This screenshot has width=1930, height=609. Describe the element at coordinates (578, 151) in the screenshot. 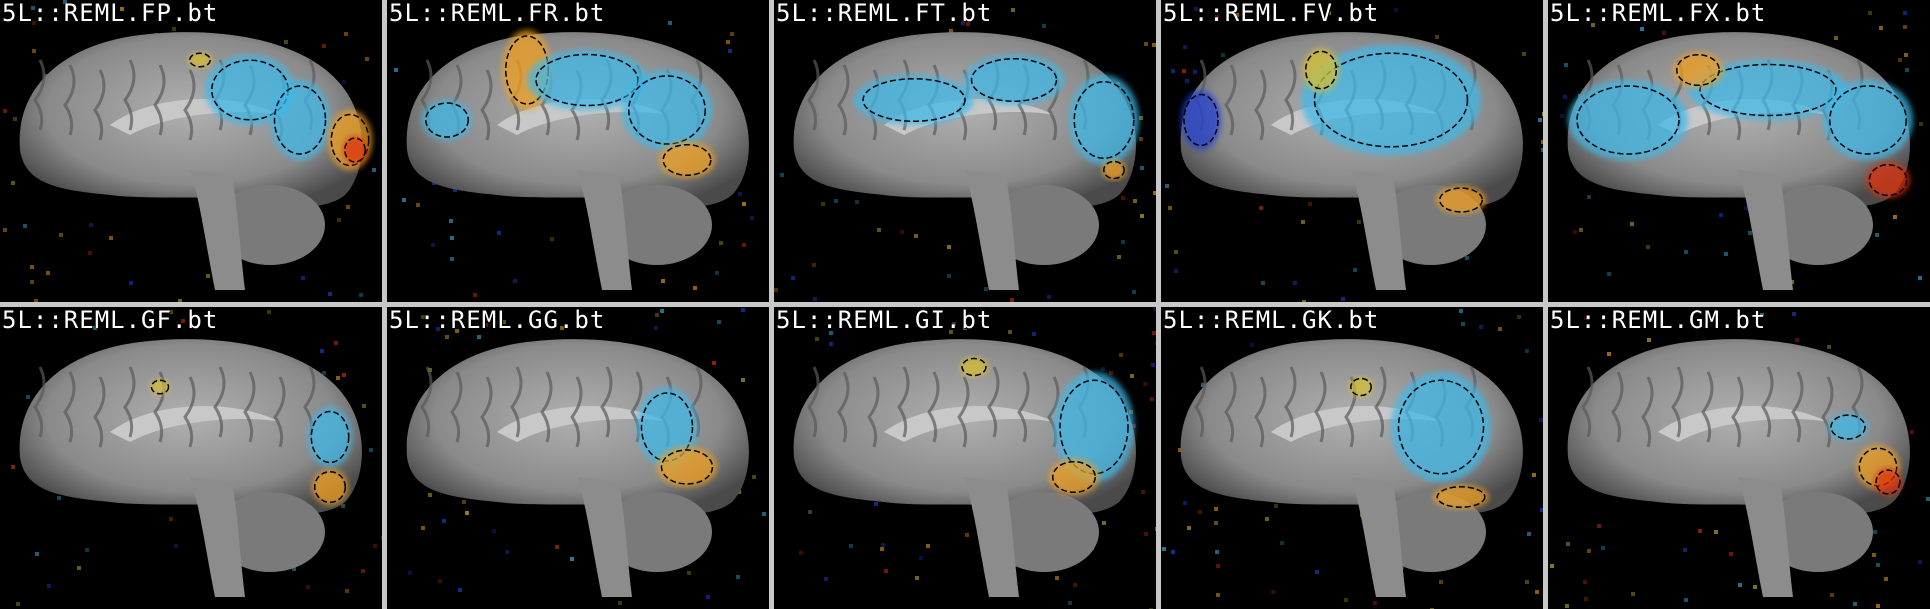

I see `panel-1: 5L::REML.FR.bt` at that location.